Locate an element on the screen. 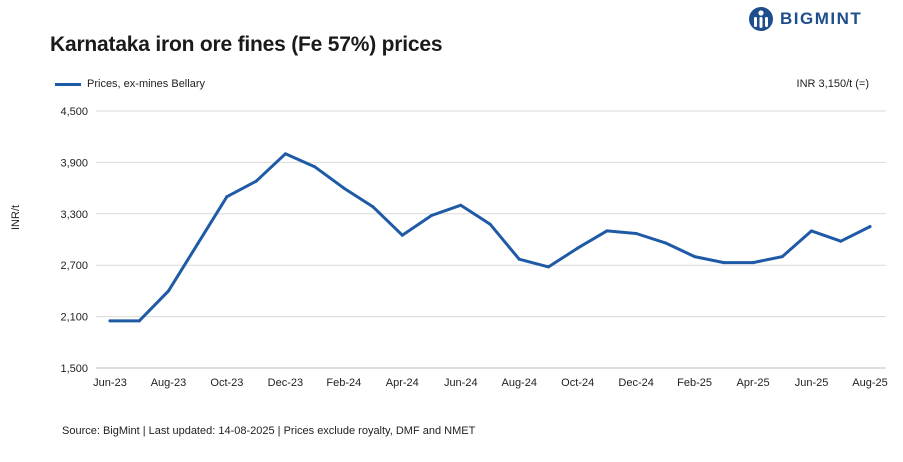 The height and width of the screenshot is (462, 903). x-tick-label: Apr-24 is located at coordinates (402, 383).